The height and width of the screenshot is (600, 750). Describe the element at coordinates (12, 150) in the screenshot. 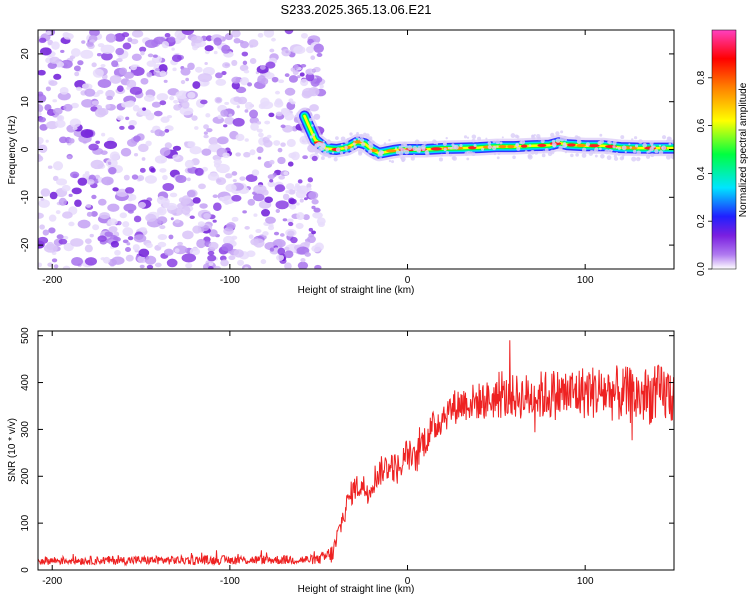

I see `spectrogram-y-label: Frequency (Hz)` at that location.